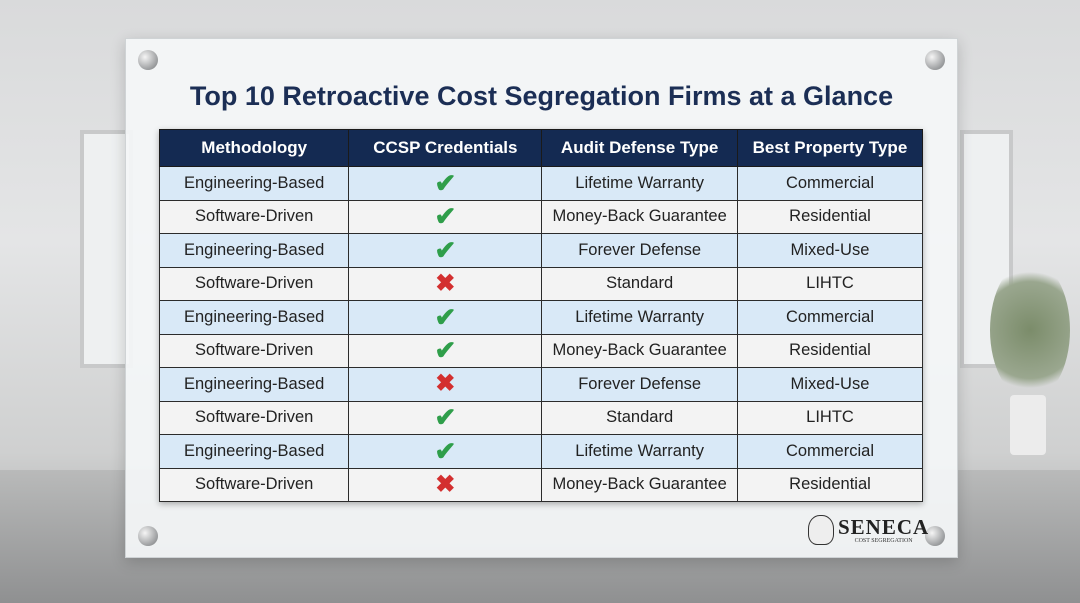 This screenshot has height=603, width=1080. Describe the element at coordinates (445, 148) in the screenshot. I see `column-header: CCSP Credentials` at that location.